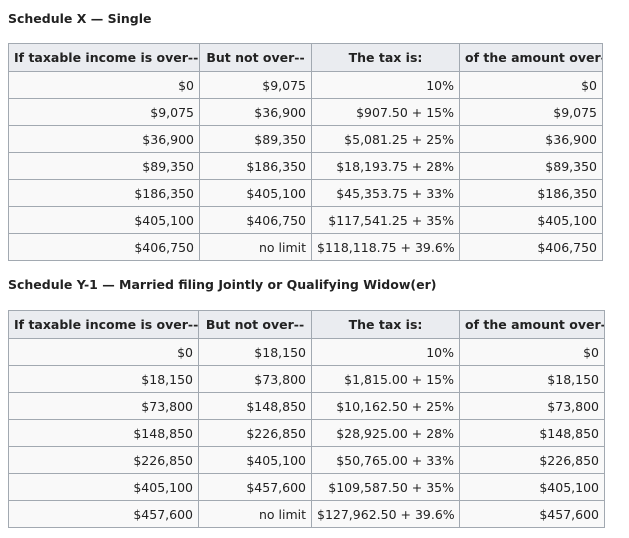  Describe the element at coordinates (385, 487) in the screenshot. I see `cell-tax: $109,587.50 + 35%` at that location.